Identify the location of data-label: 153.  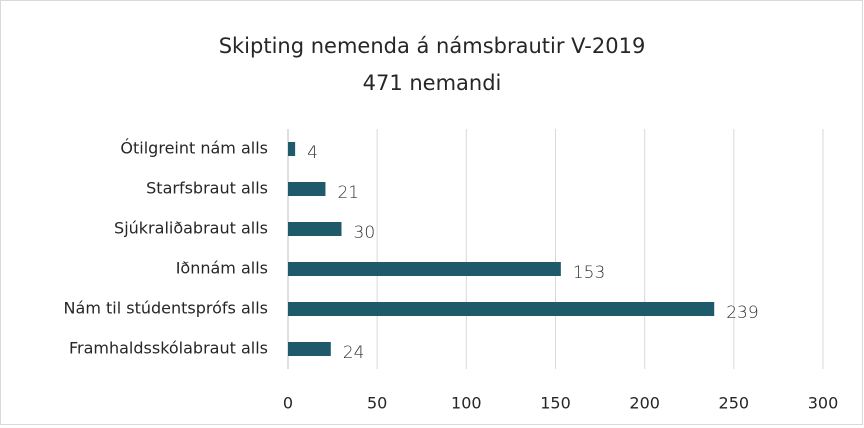
(589, 273).